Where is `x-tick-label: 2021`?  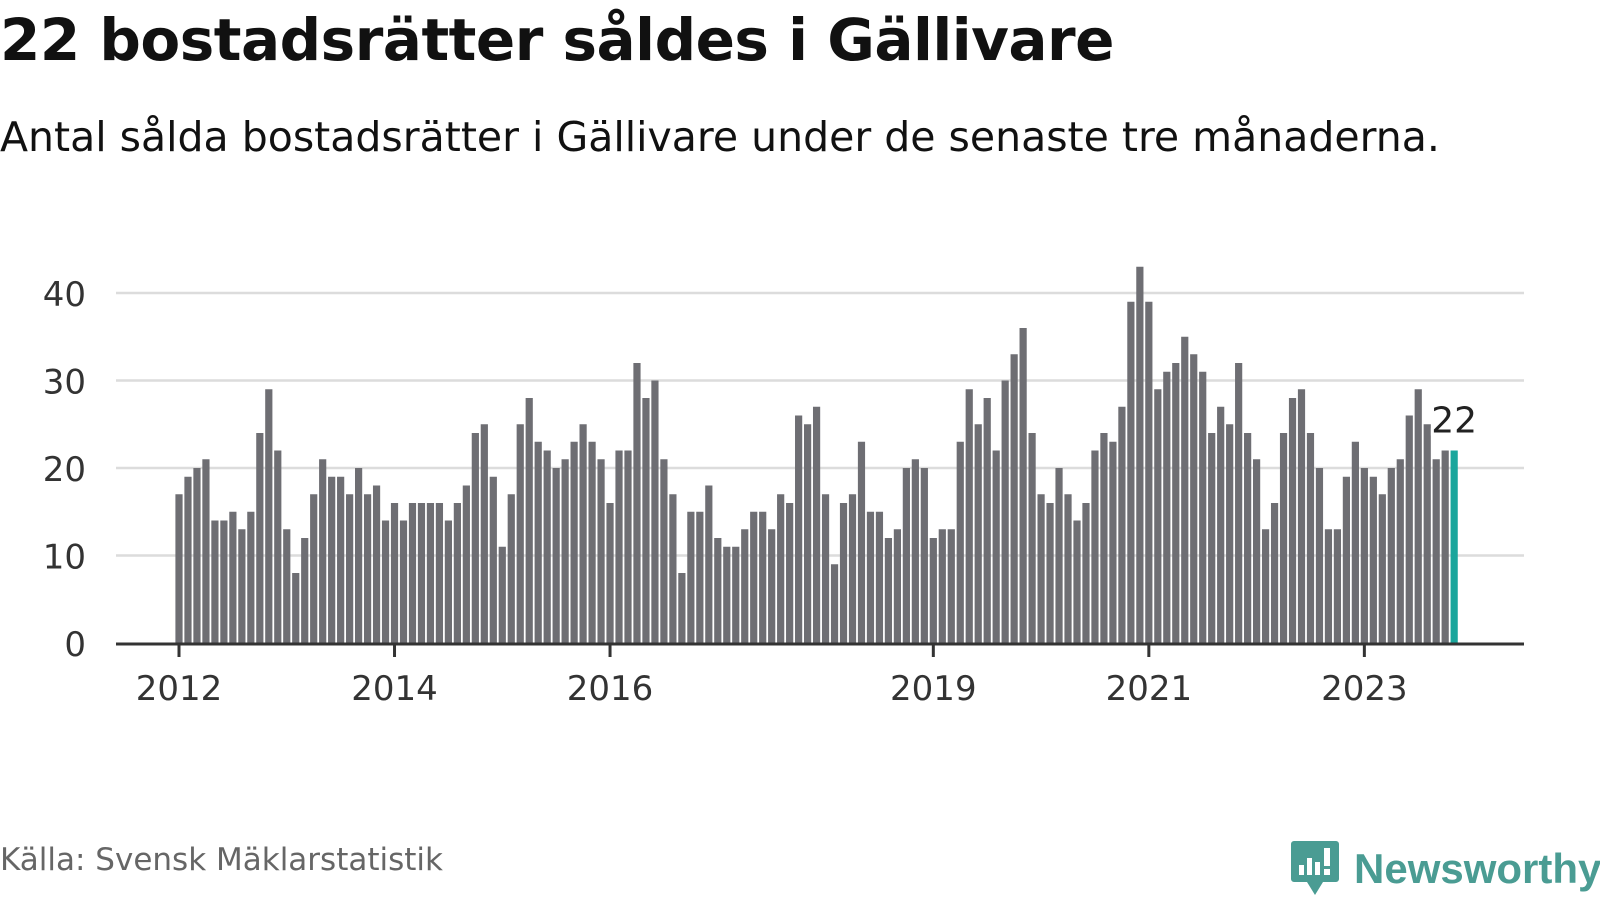
x-tick-label: 2021 is located at coordinates (1149, 689).